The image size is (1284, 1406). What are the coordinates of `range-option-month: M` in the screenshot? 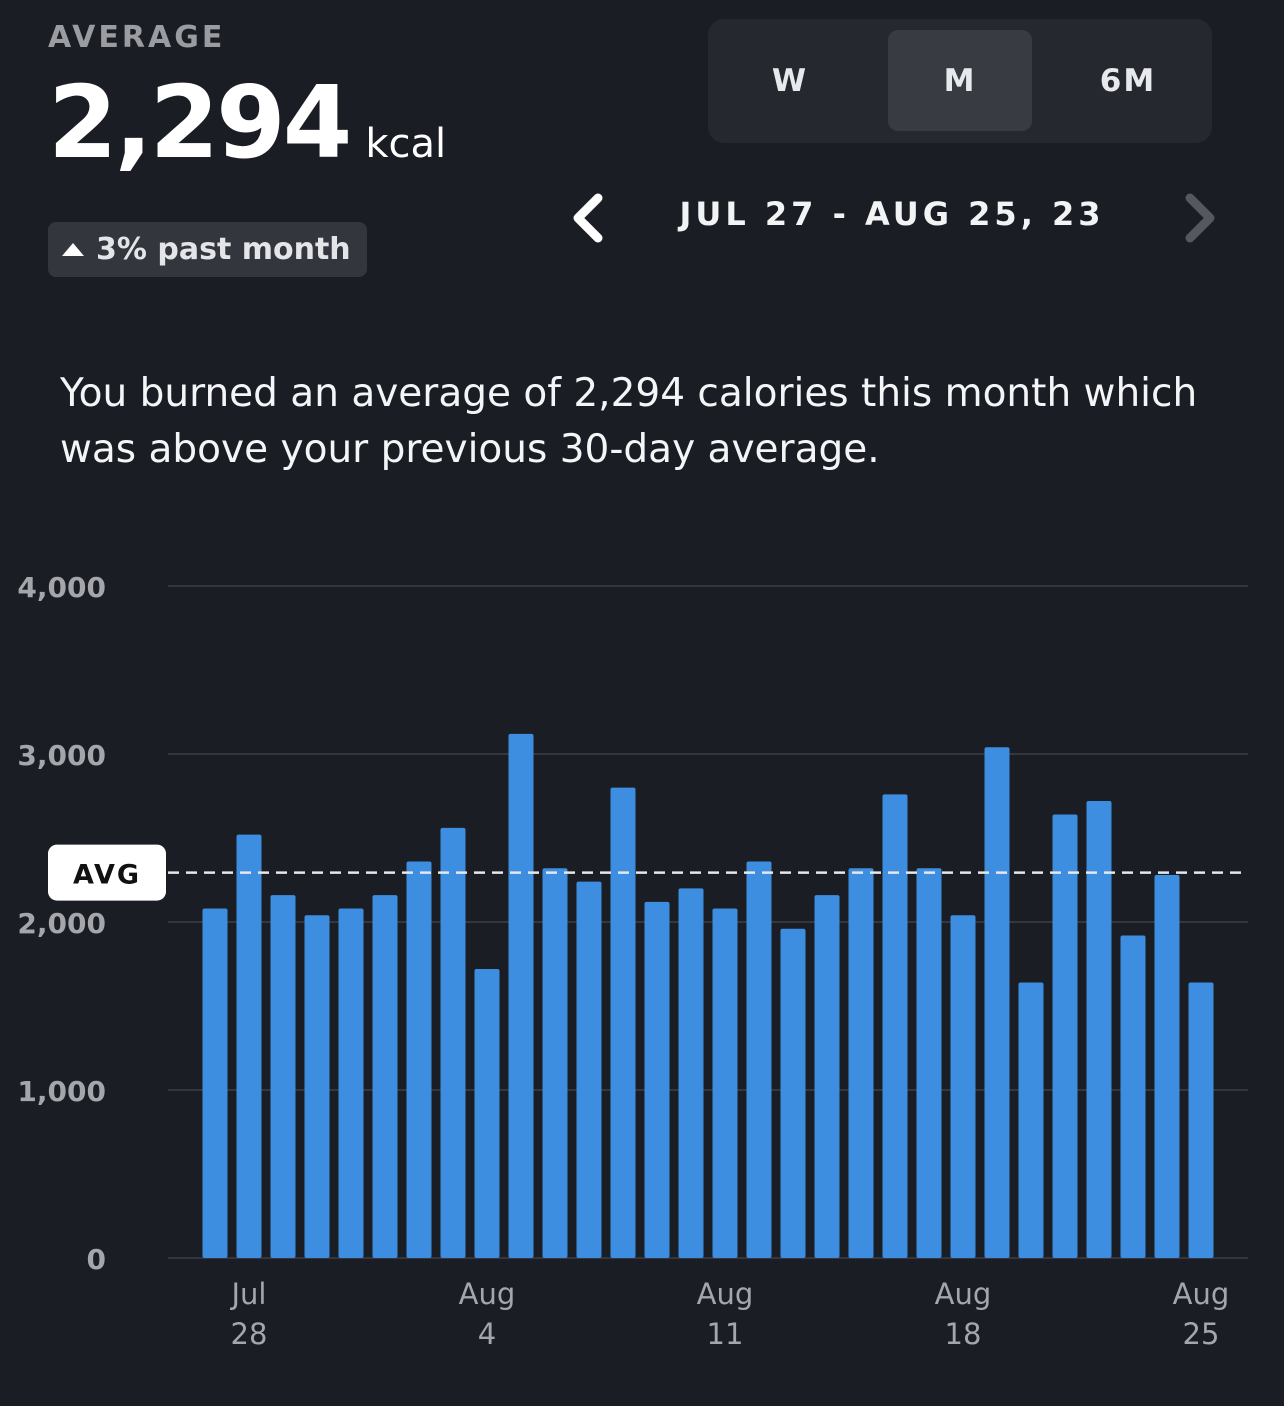 It's located at (960, 80).